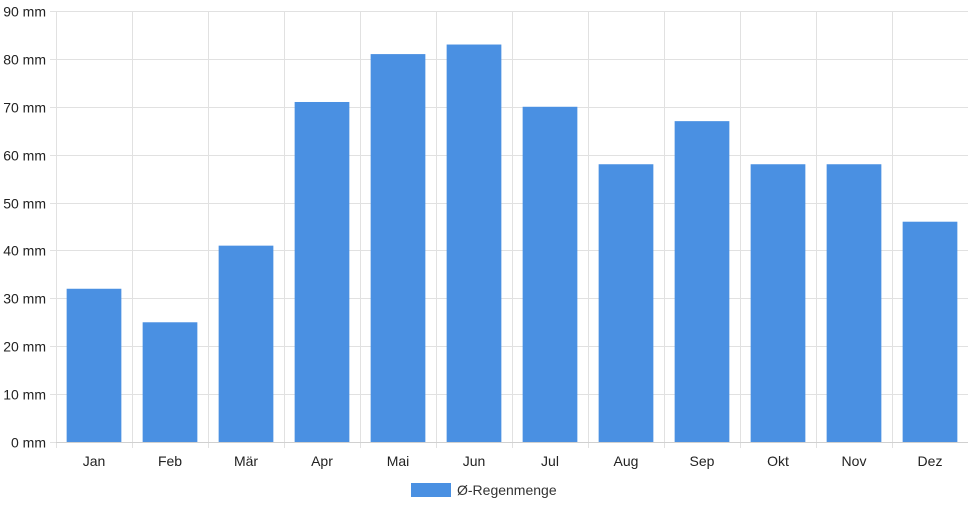 The image size is (968, 508). Describe the element at coordinates (24, 108) in the screenshot. I see `y-tick-label: 70 mm` at that location.